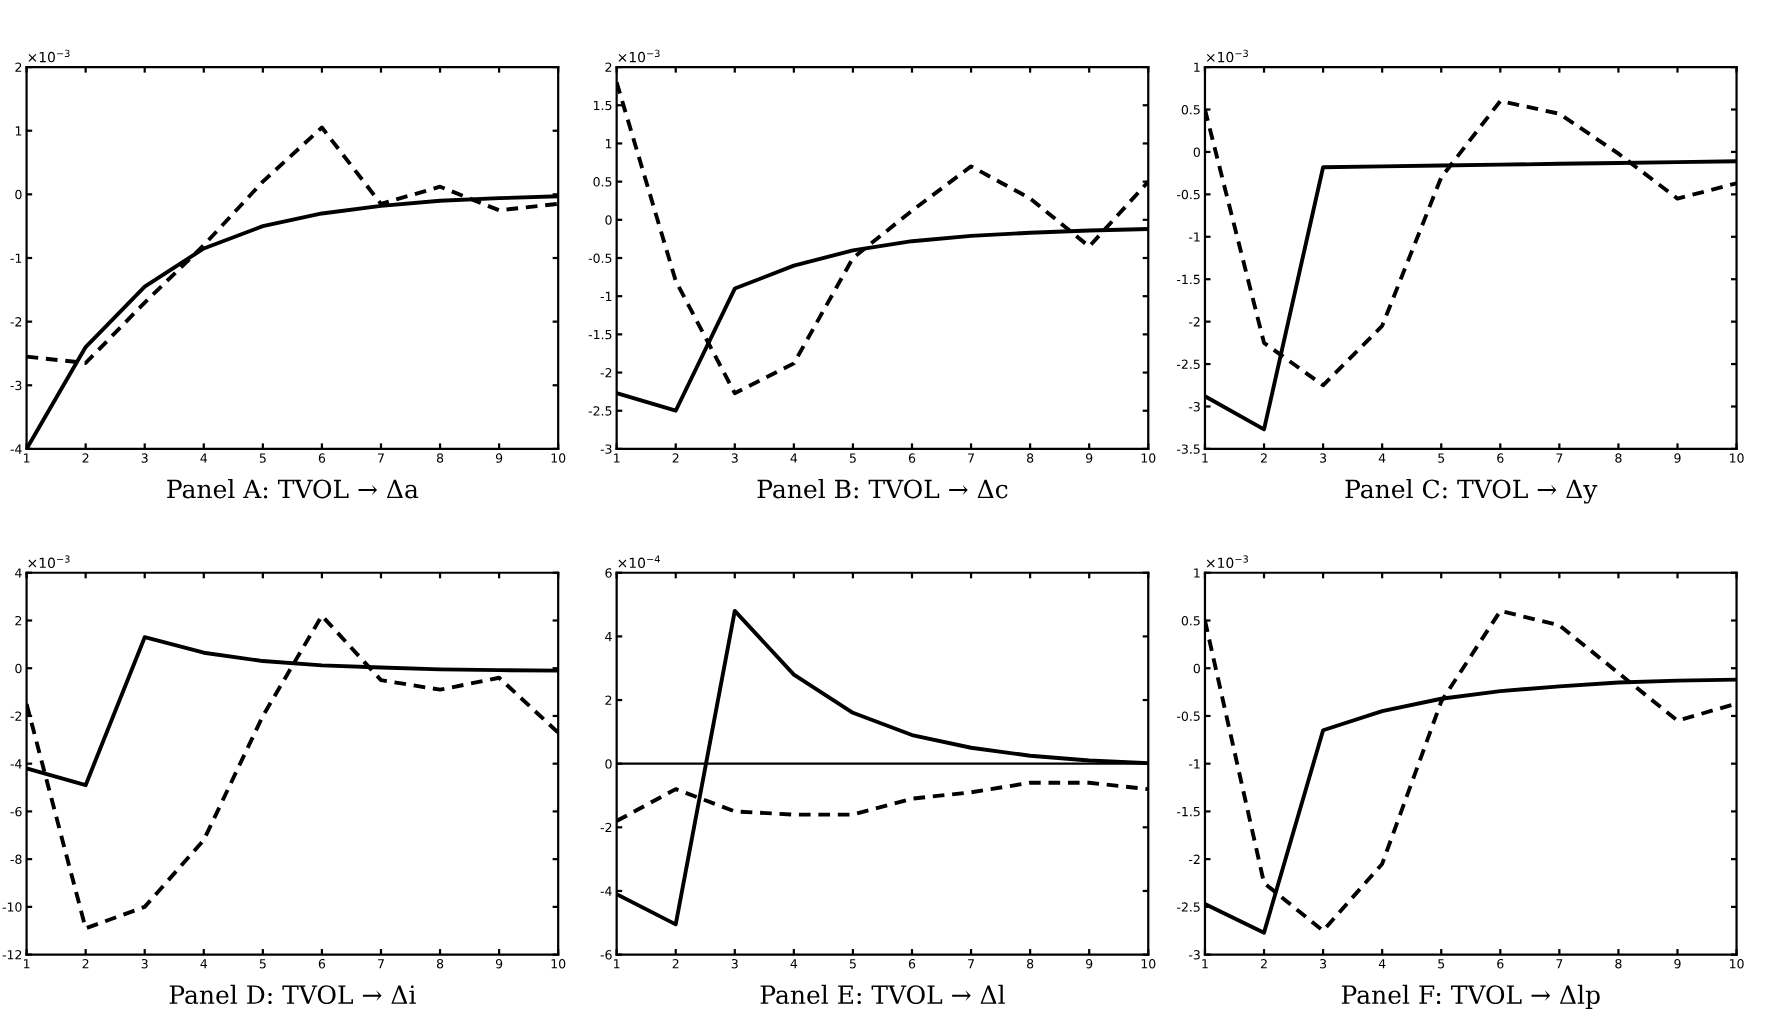 The image size is (1772, 1032). Describe the element at coordinates (1471, 491) in the screenshot. I see `x-axis-title: Panel C: TVOL → Δy` at that location.